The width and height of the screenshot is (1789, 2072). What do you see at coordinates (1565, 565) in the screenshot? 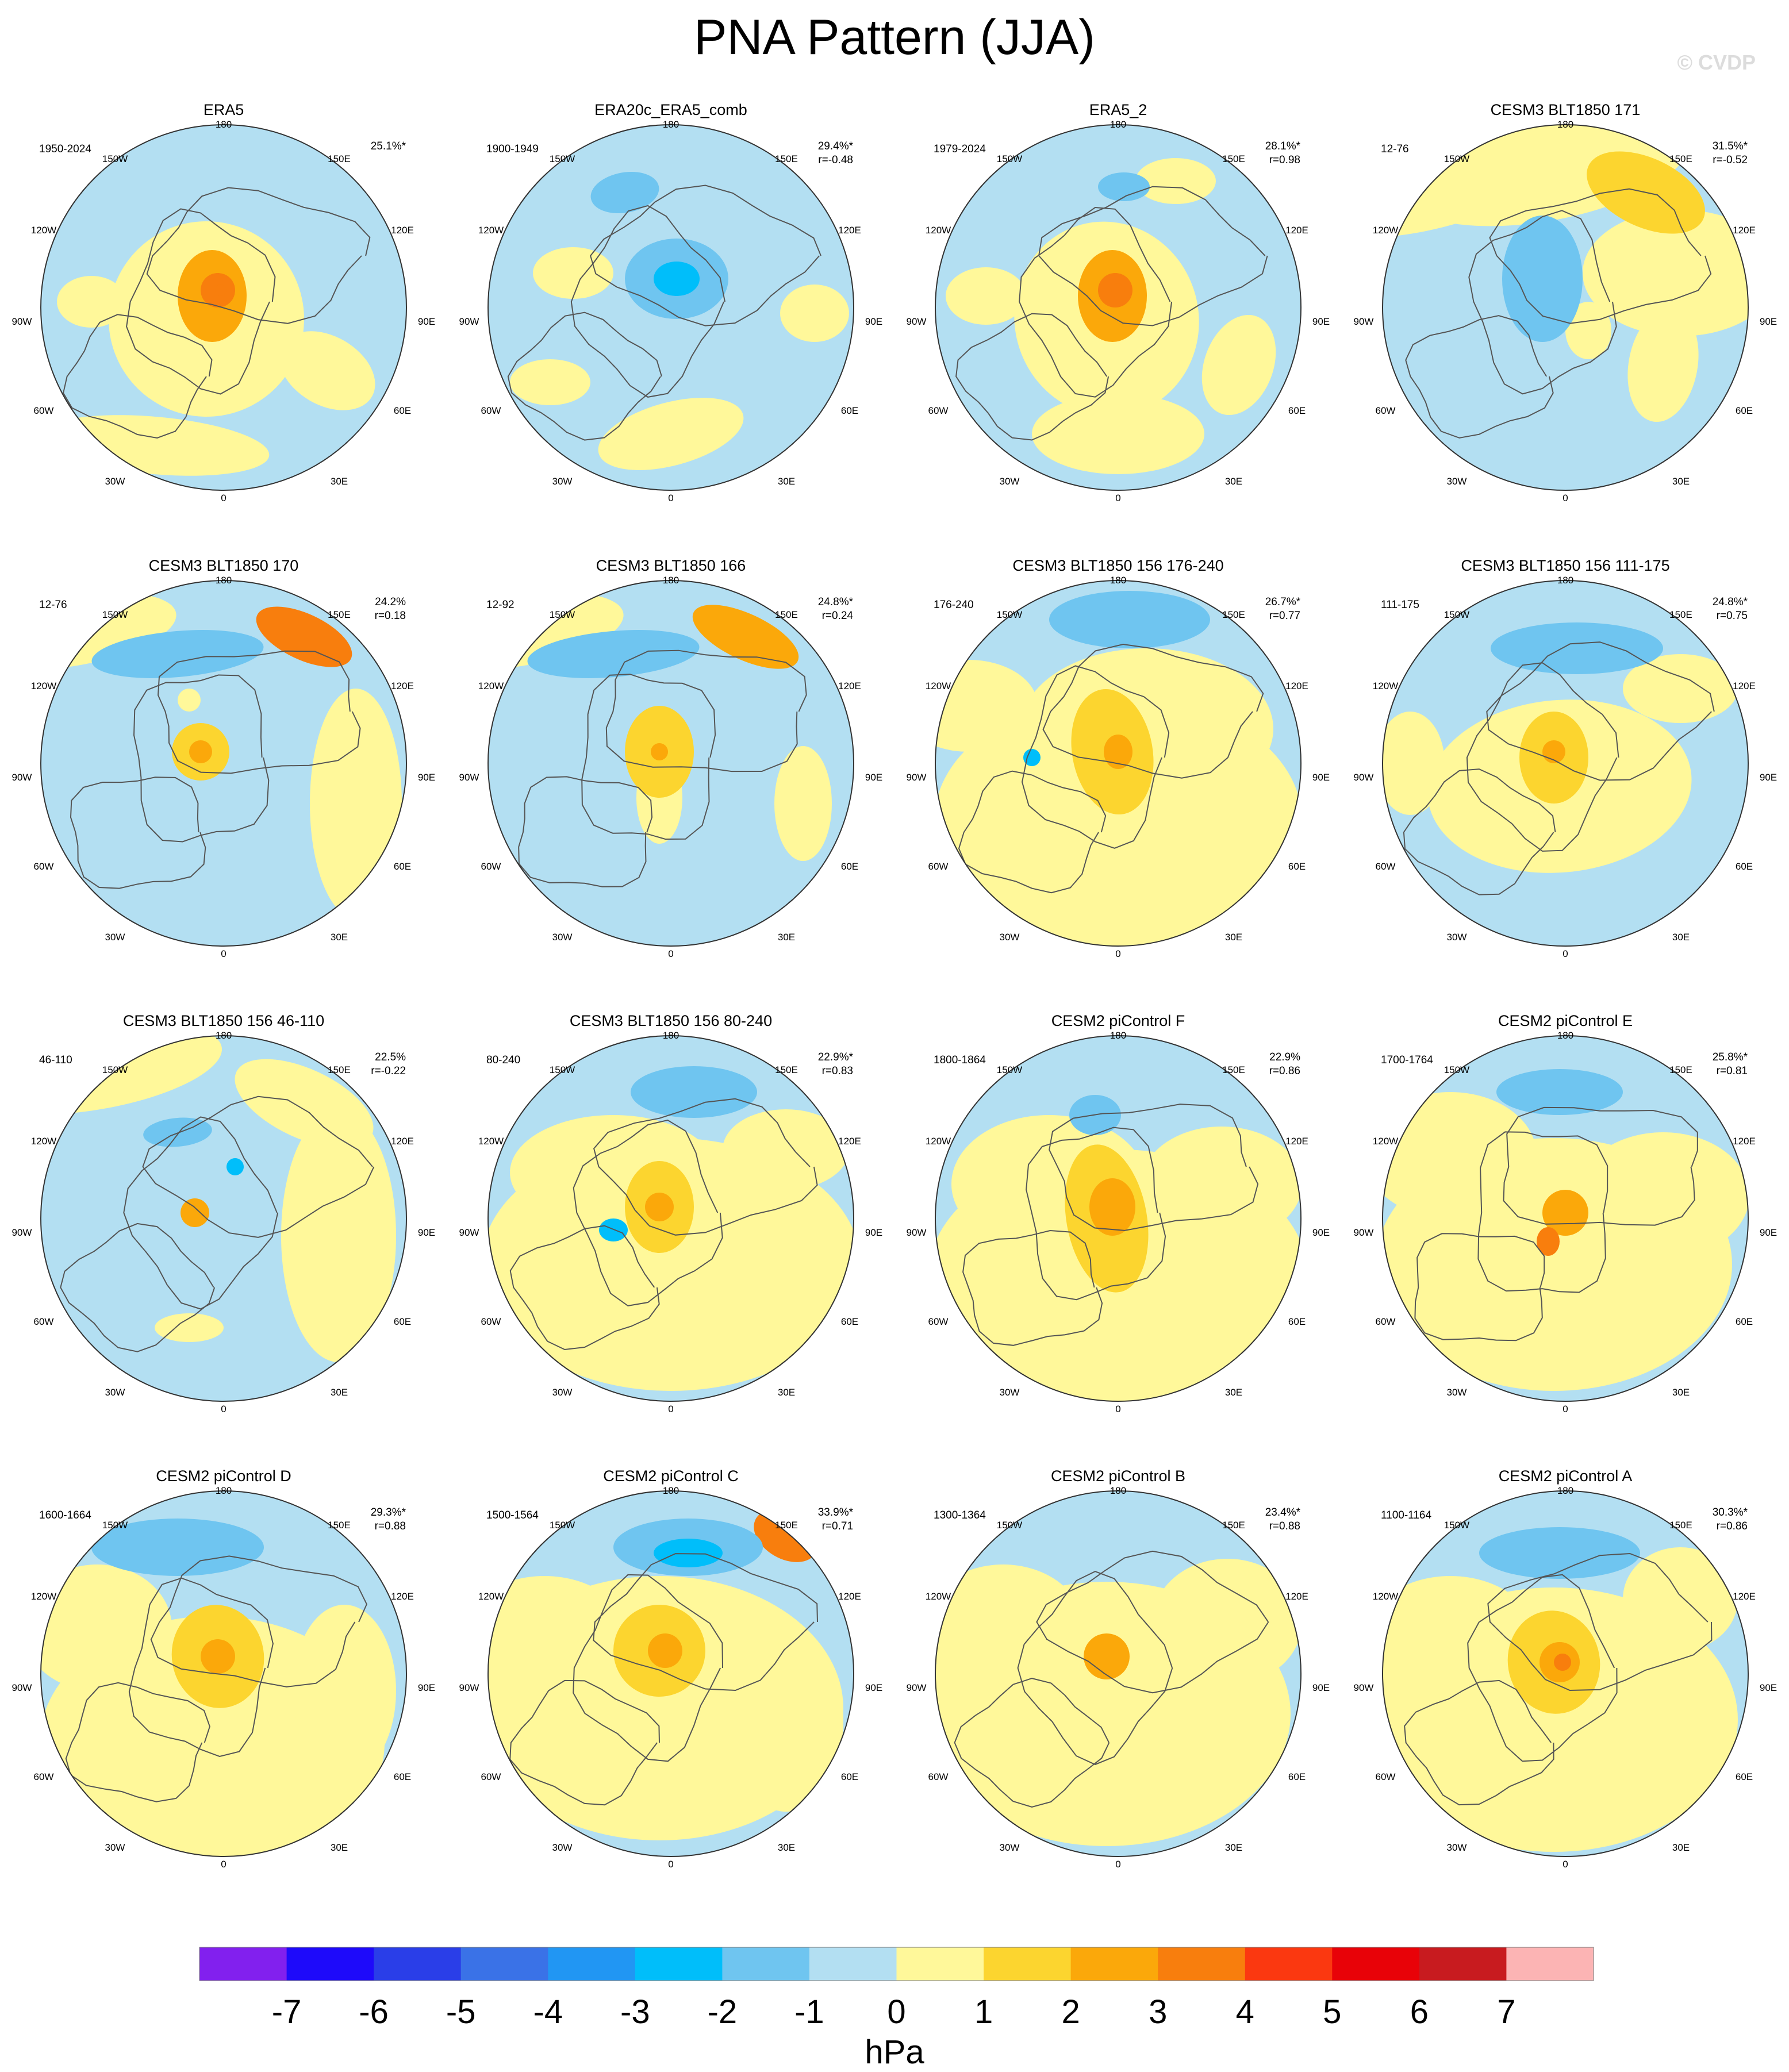
I see `panel-title: CESM3 BLT1850 156 111-175` at bounding box center [1565, 565].